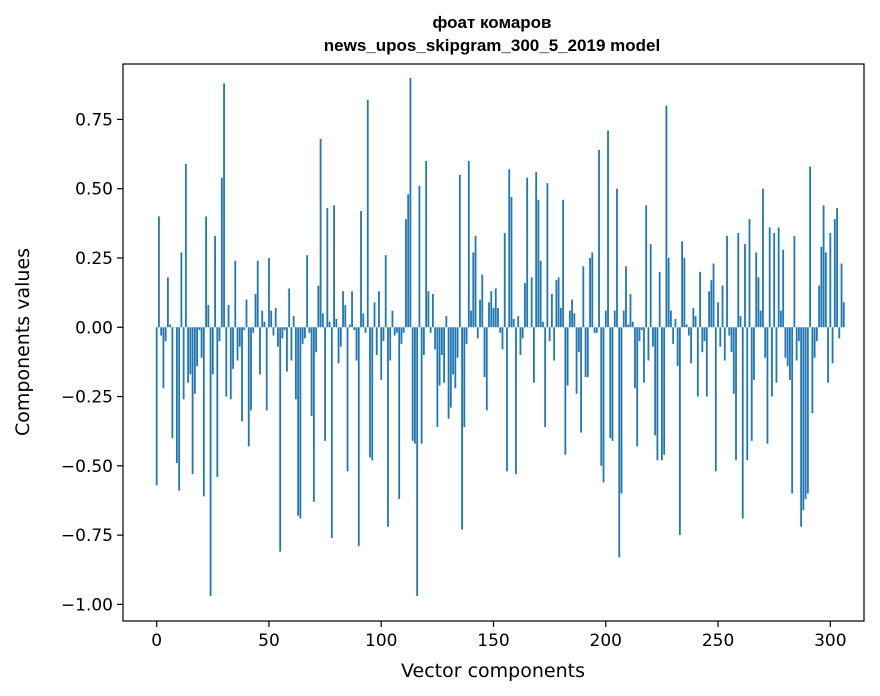  Describe the element at coordinates (94, 259) in the screenshot. I see `y-tick-label: 0.25` at that location.